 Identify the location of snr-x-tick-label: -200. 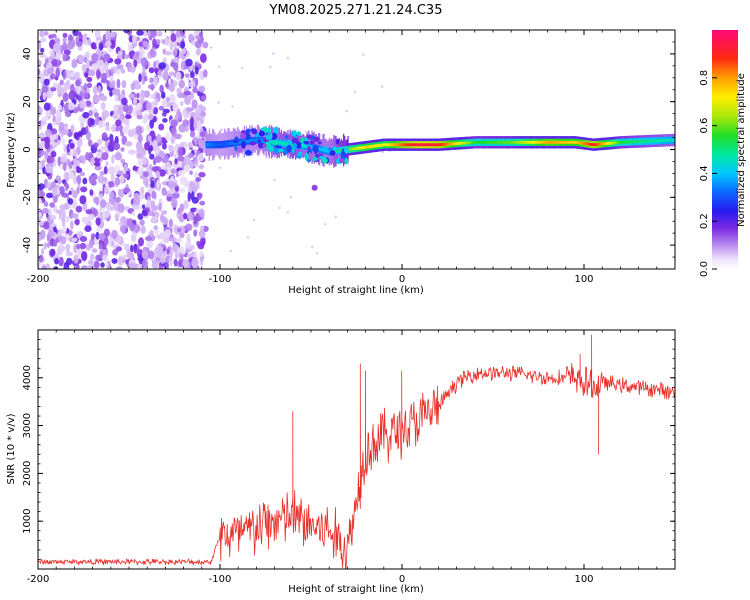
(38, 579).